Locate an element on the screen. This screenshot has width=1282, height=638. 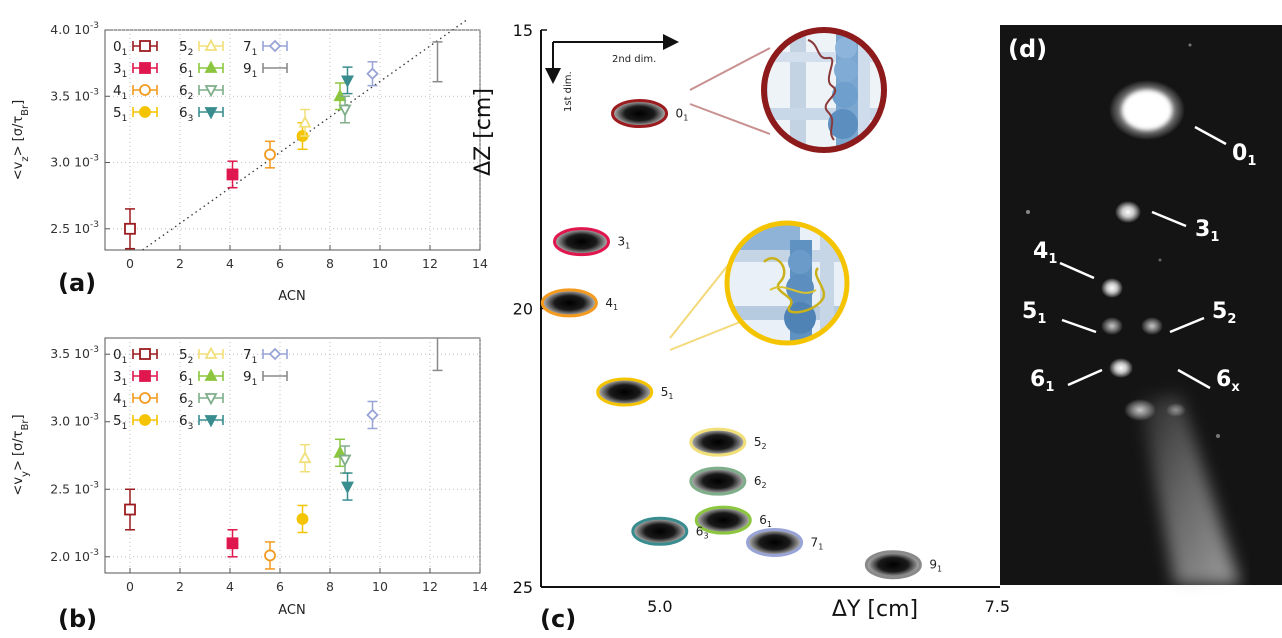
panel-a-xlabel: ACN is located at coordinates (291, 296).